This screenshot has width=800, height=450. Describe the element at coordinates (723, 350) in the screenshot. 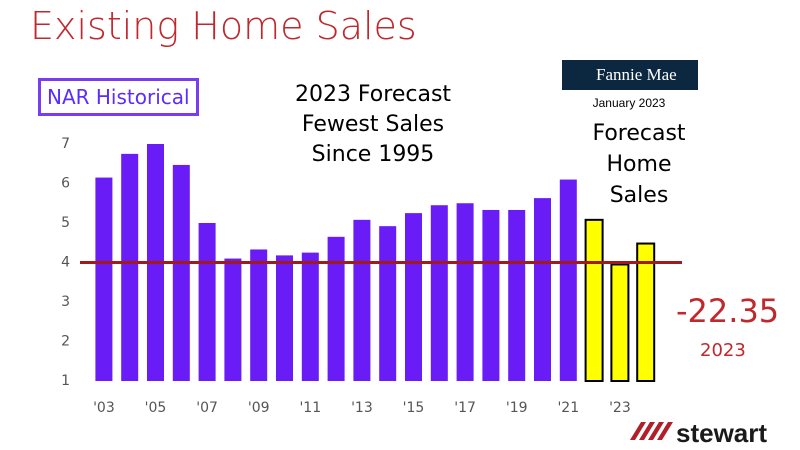

I see `change-year: 2023` at that location.